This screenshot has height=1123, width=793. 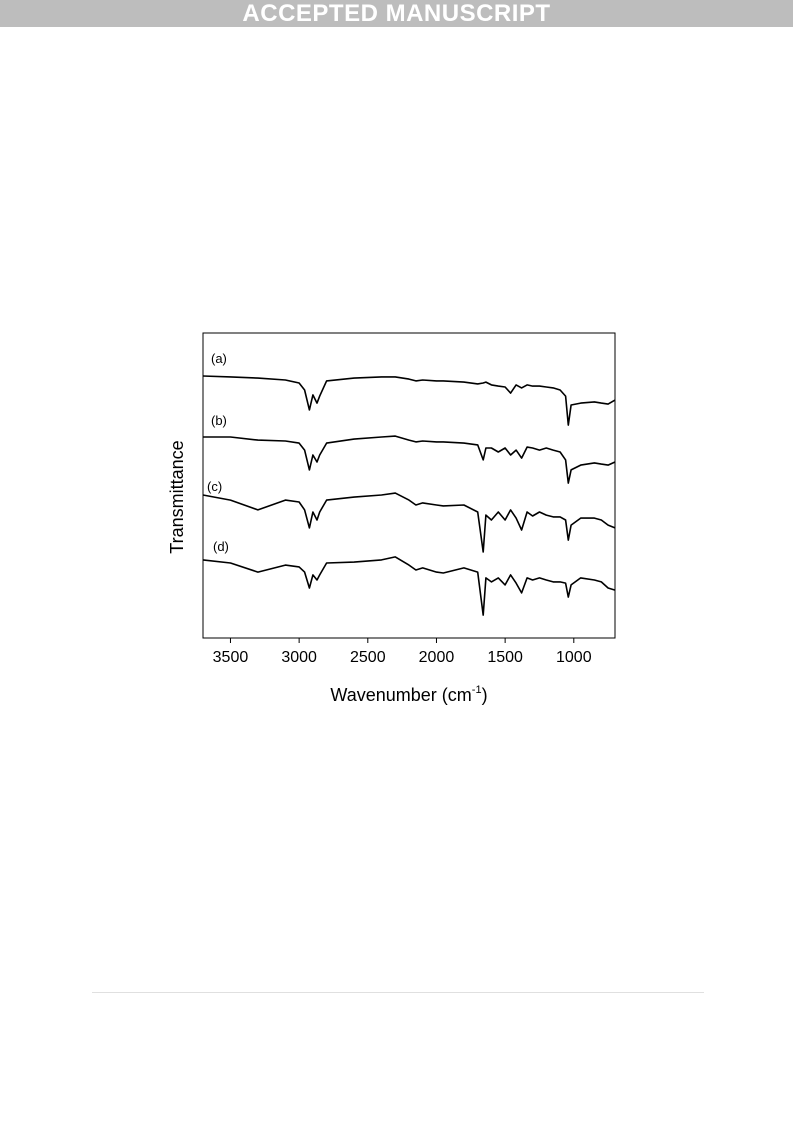 I want to click on x-tick-label: 1500, so click(x=505, y=657).